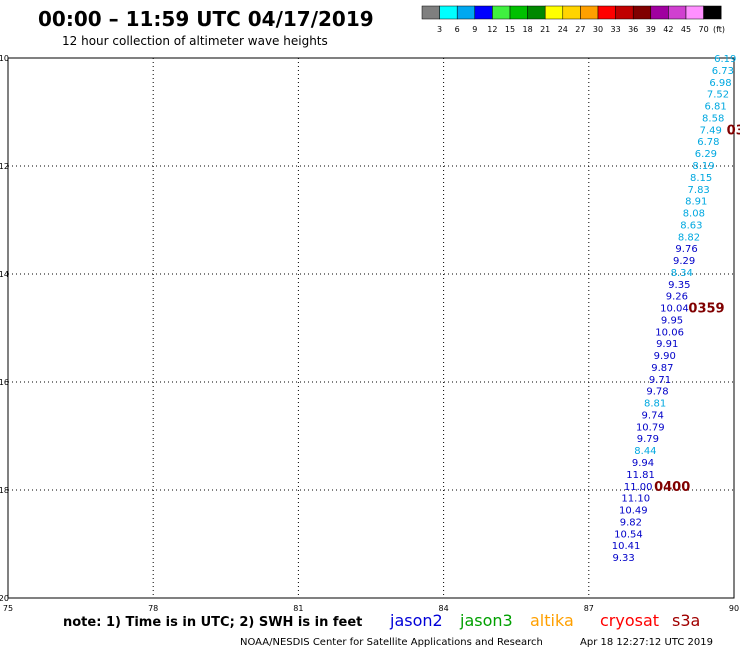  What do you see at coordinates (4, 382) in the screenshot?
I see `y-tick-label: -16` at bounding box center [4, 382].